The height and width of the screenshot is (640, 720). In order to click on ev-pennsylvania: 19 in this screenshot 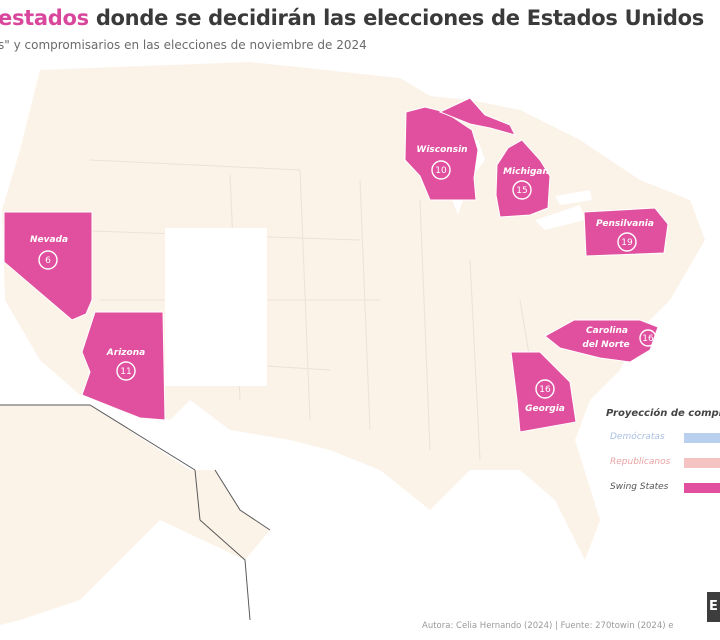, I will do `click(627, 243)`.